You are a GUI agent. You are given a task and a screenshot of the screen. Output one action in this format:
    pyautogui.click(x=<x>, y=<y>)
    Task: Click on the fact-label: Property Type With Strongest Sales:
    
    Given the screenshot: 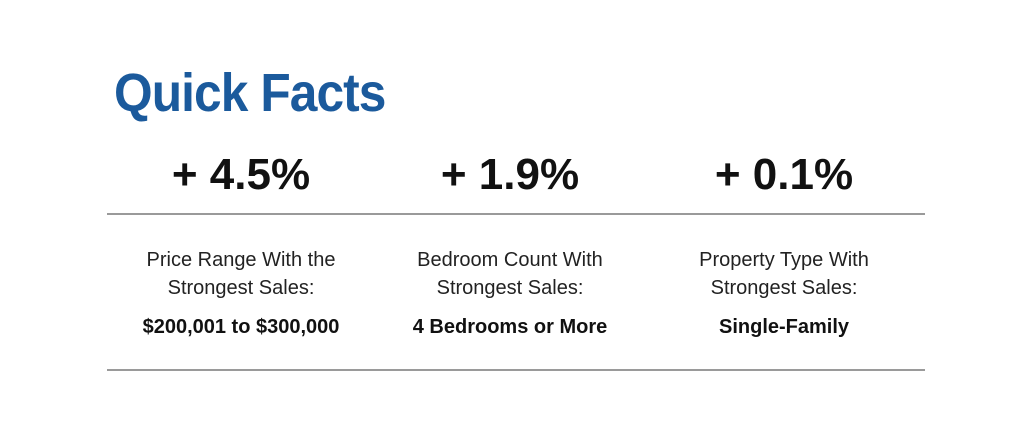 What is the action you would take?
    pyautogui.click(x=784, y=274)
    